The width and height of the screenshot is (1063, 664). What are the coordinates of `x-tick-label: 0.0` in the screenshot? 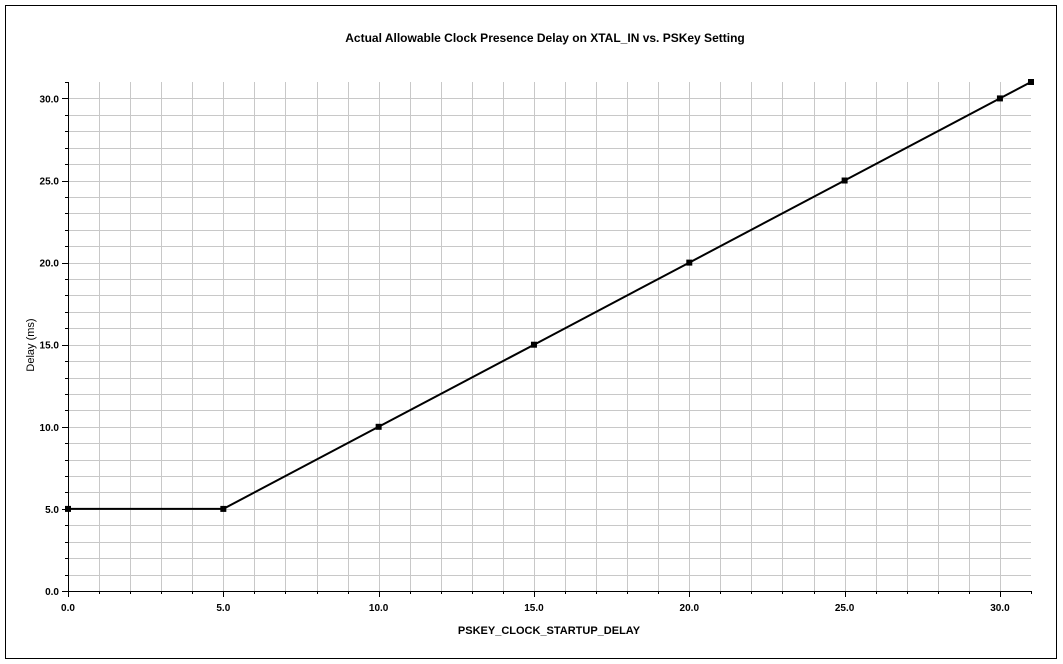 It's located at (68, 608).